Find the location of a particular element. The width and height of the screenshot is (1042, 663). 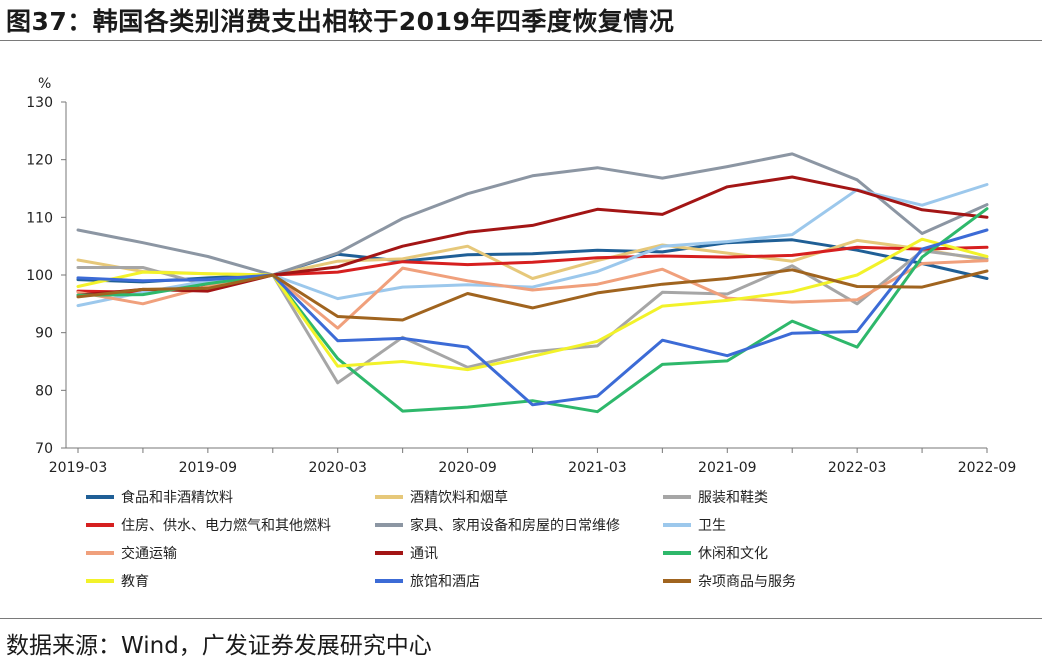

y-tick-label: 90 is located at coordinates (44, 334).